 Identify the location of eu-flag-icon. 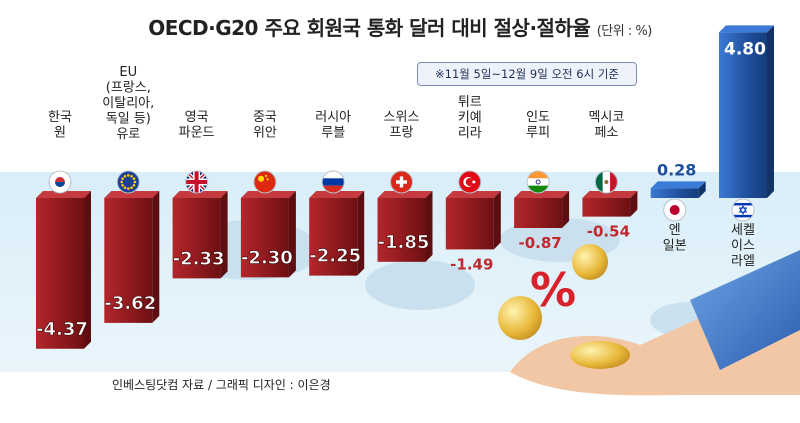
(128, 182).